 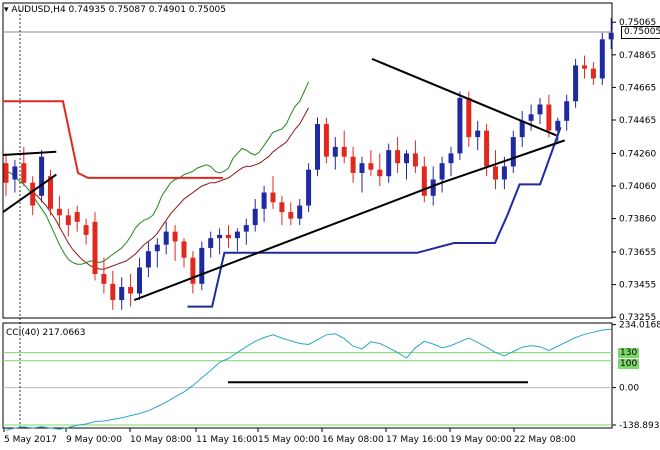 What do you see at coordinates (161, 440) in the screenshot?
I see `time-tick-label: 10 May 08:00` at bounding box center [161, 440].